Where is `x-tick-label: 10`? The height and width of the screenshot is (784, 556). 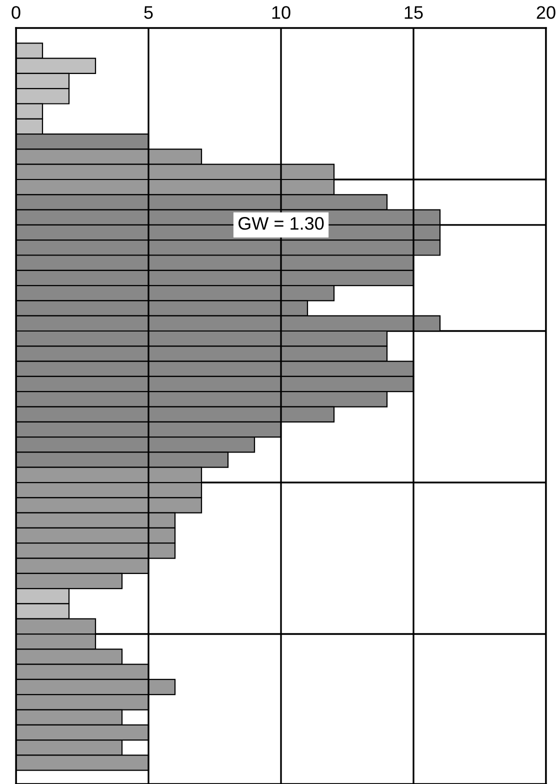 x-tick-label: 10 is located at coordinates (281, 12).